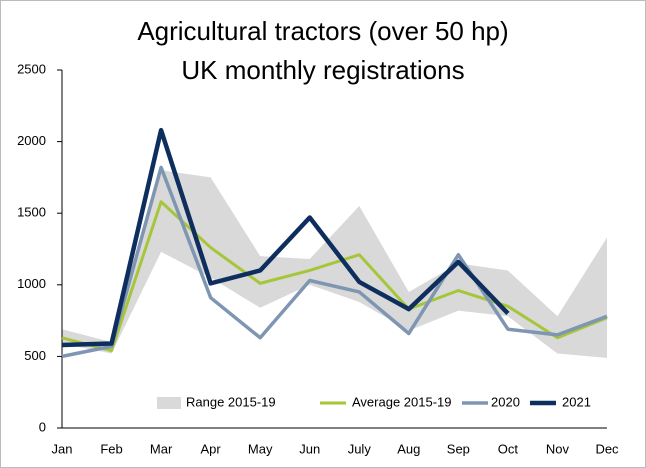  I want to click on x-tick-label: Feb, so click(111, 448).